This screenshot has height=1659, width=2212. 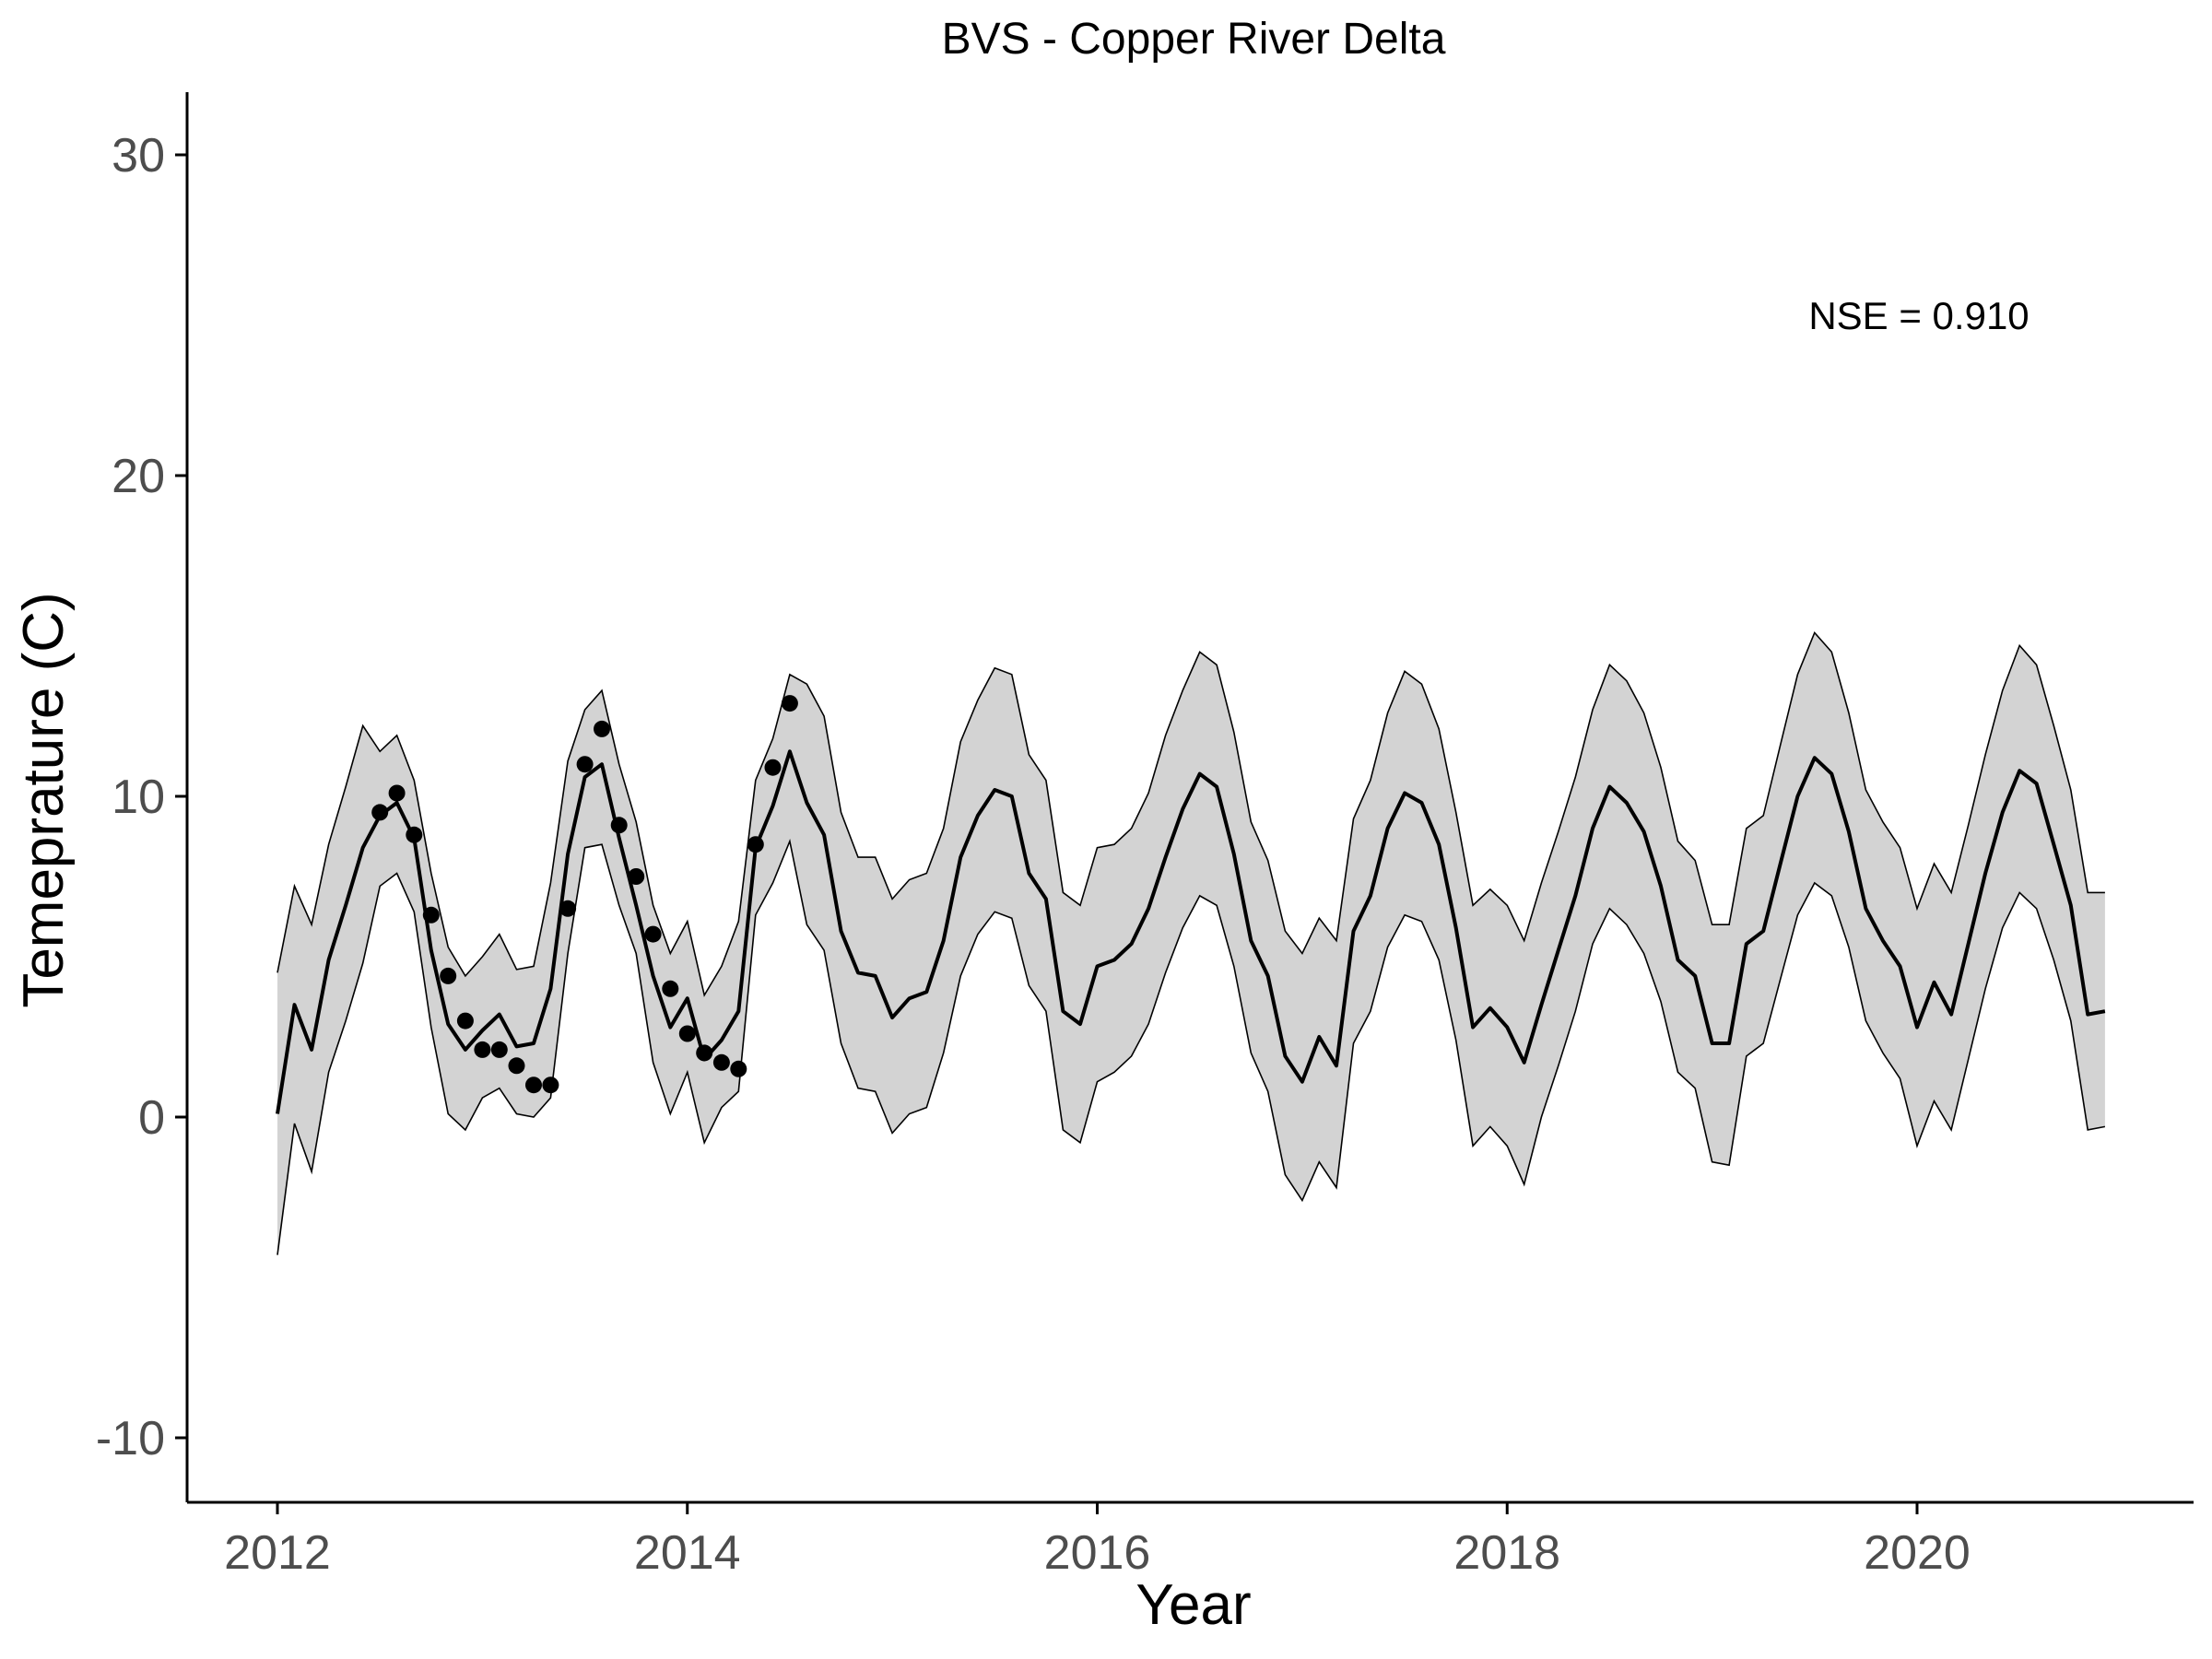 What do you see at coordinates (1097, 1553) in the screenshot?
I see `x-tick-label: 2016` at bounding box center [1097, 1553].